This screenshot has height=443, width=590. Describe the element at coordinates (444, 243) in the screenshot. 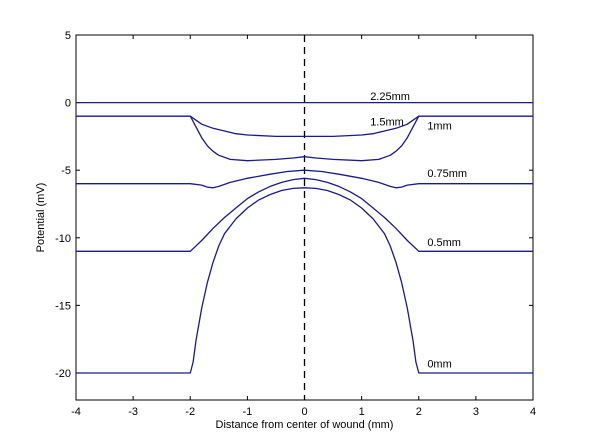

I see `series-label: 0.5mm` at that location.